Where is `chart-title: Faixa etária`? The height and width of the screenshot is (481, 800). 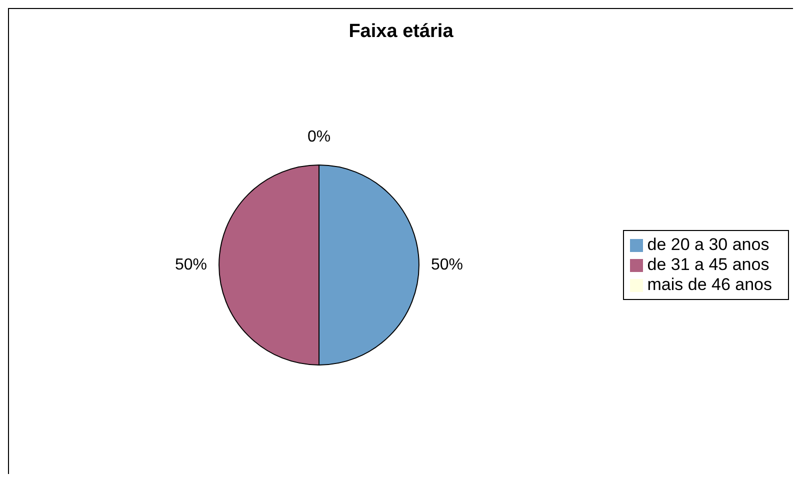 chart-title: Faixa etária is located at coordinates (401, 32).